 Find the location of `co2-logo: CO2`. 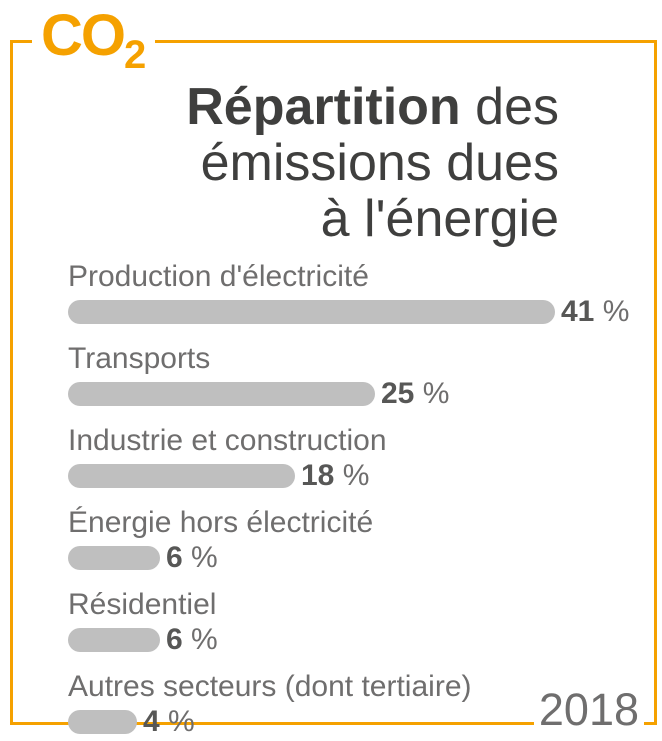

co2-logo: CO2 is located at coordinates (94, 40).